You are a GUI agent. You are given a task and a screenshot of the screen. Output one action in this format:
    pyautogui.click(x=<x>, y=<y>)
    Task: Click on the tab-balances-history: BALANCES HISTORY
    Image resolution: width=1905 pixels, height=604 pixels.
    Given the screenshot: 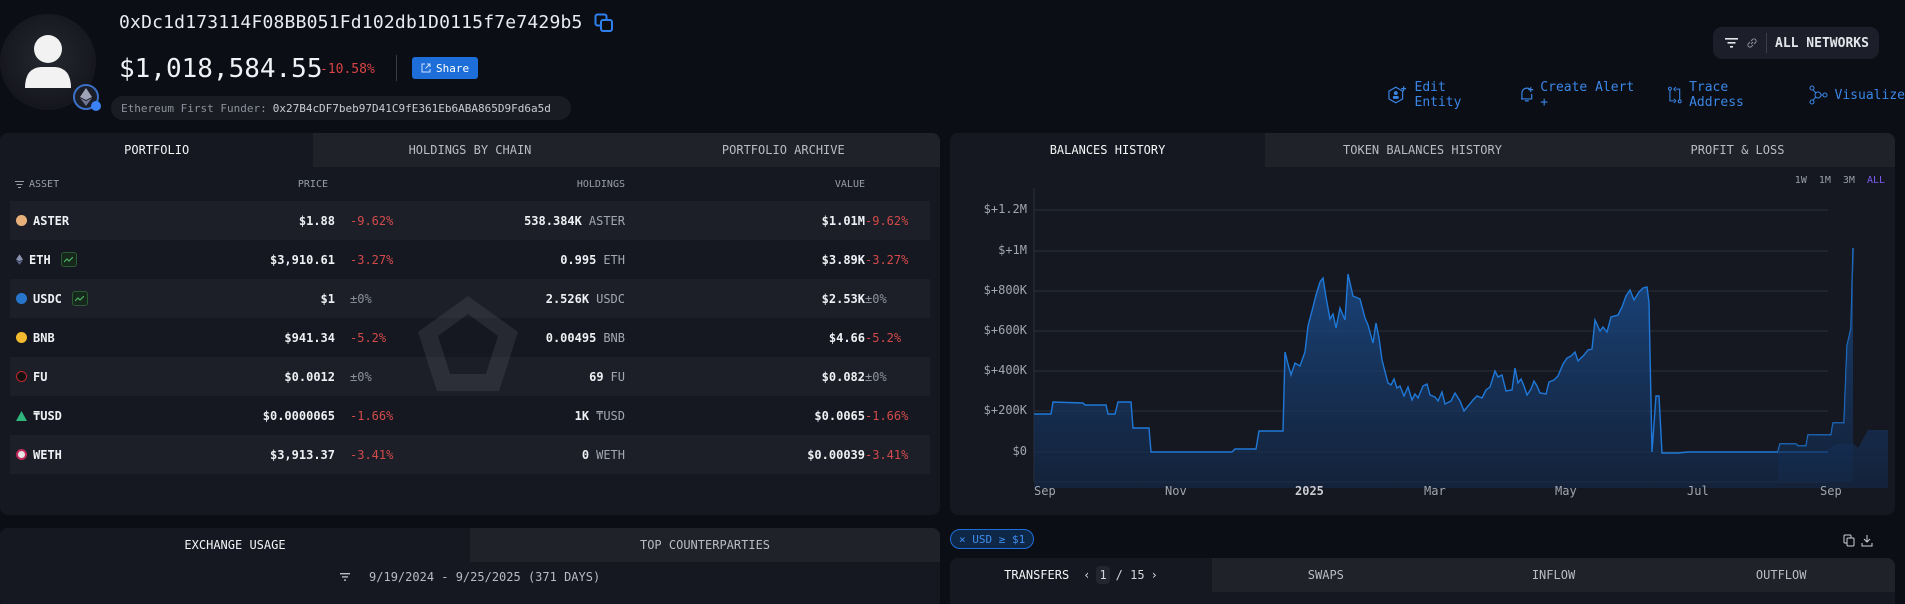 What is the action you would take?
    pyautogui.click(x=1107, y=150)
    